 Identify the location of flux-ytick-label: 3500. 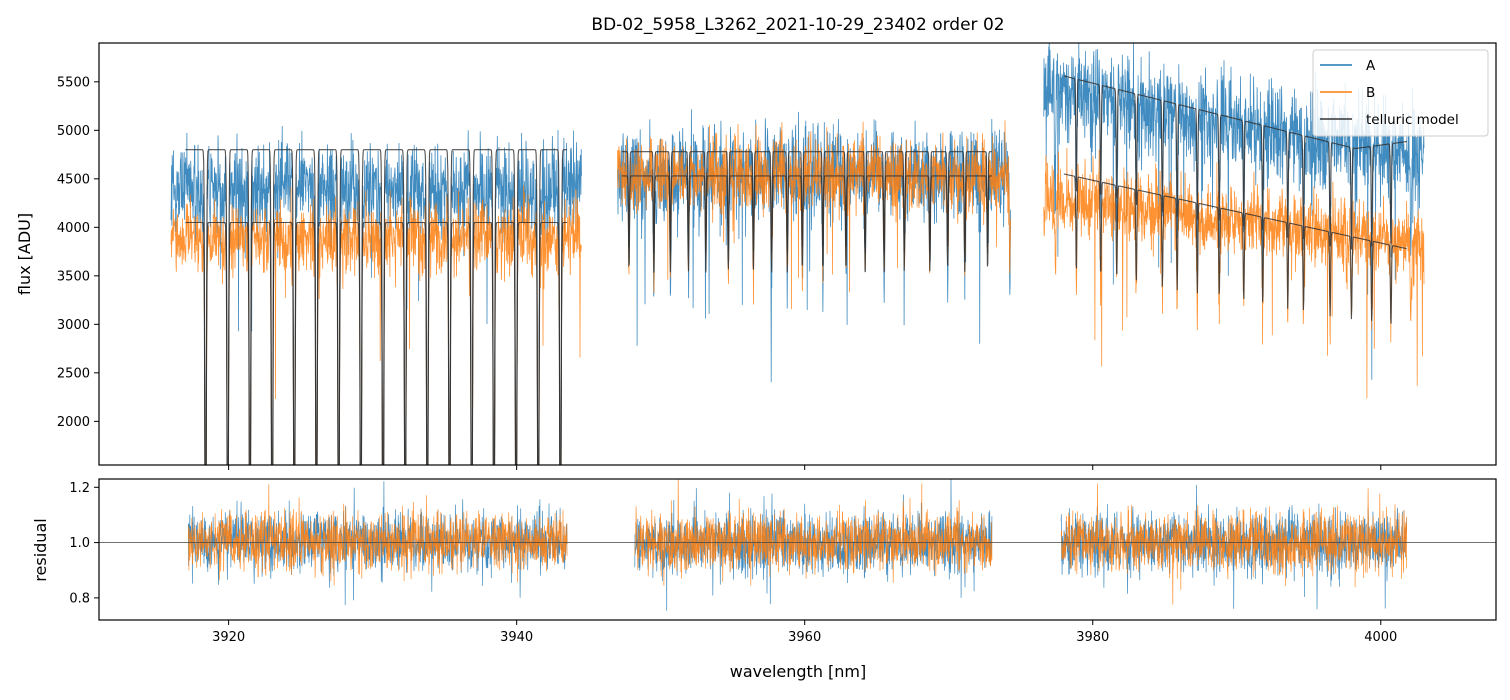
(73, 276).